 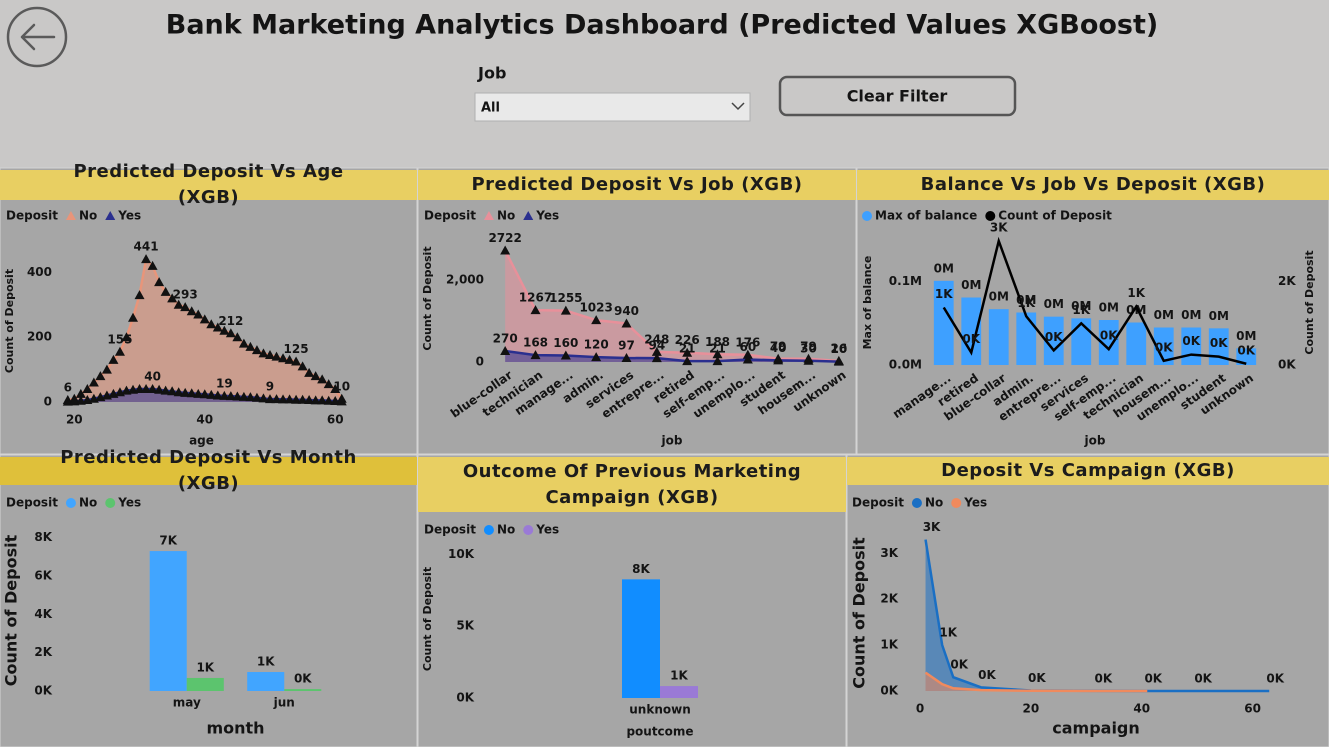 I want to click on back-circle, so click(x=37, y=37).